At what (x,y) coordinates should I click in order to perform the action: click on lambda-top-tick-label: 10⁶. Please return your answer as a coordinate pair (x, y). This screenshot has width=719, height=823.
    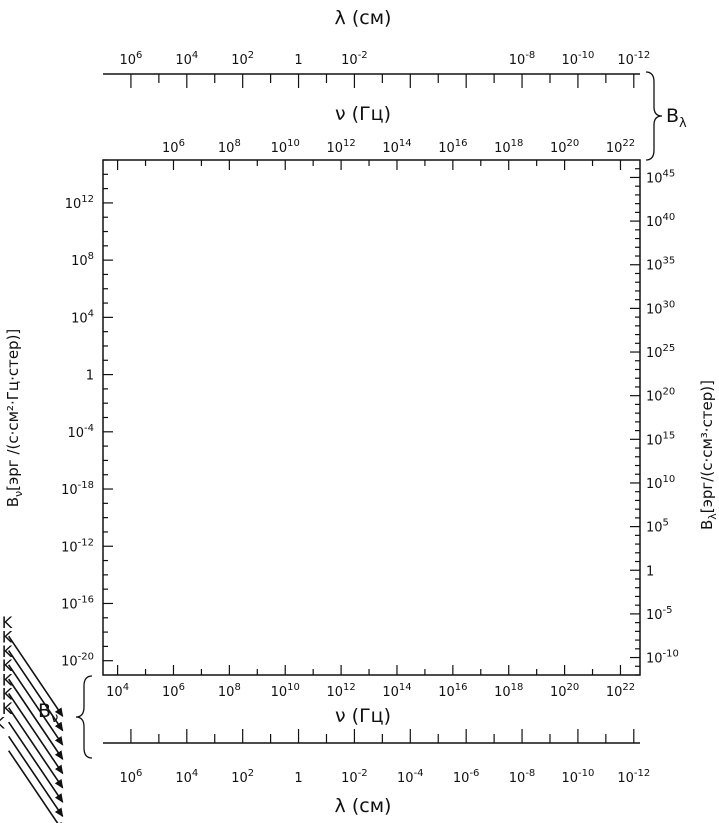
    Looking at the image, I should click on (130, 59).